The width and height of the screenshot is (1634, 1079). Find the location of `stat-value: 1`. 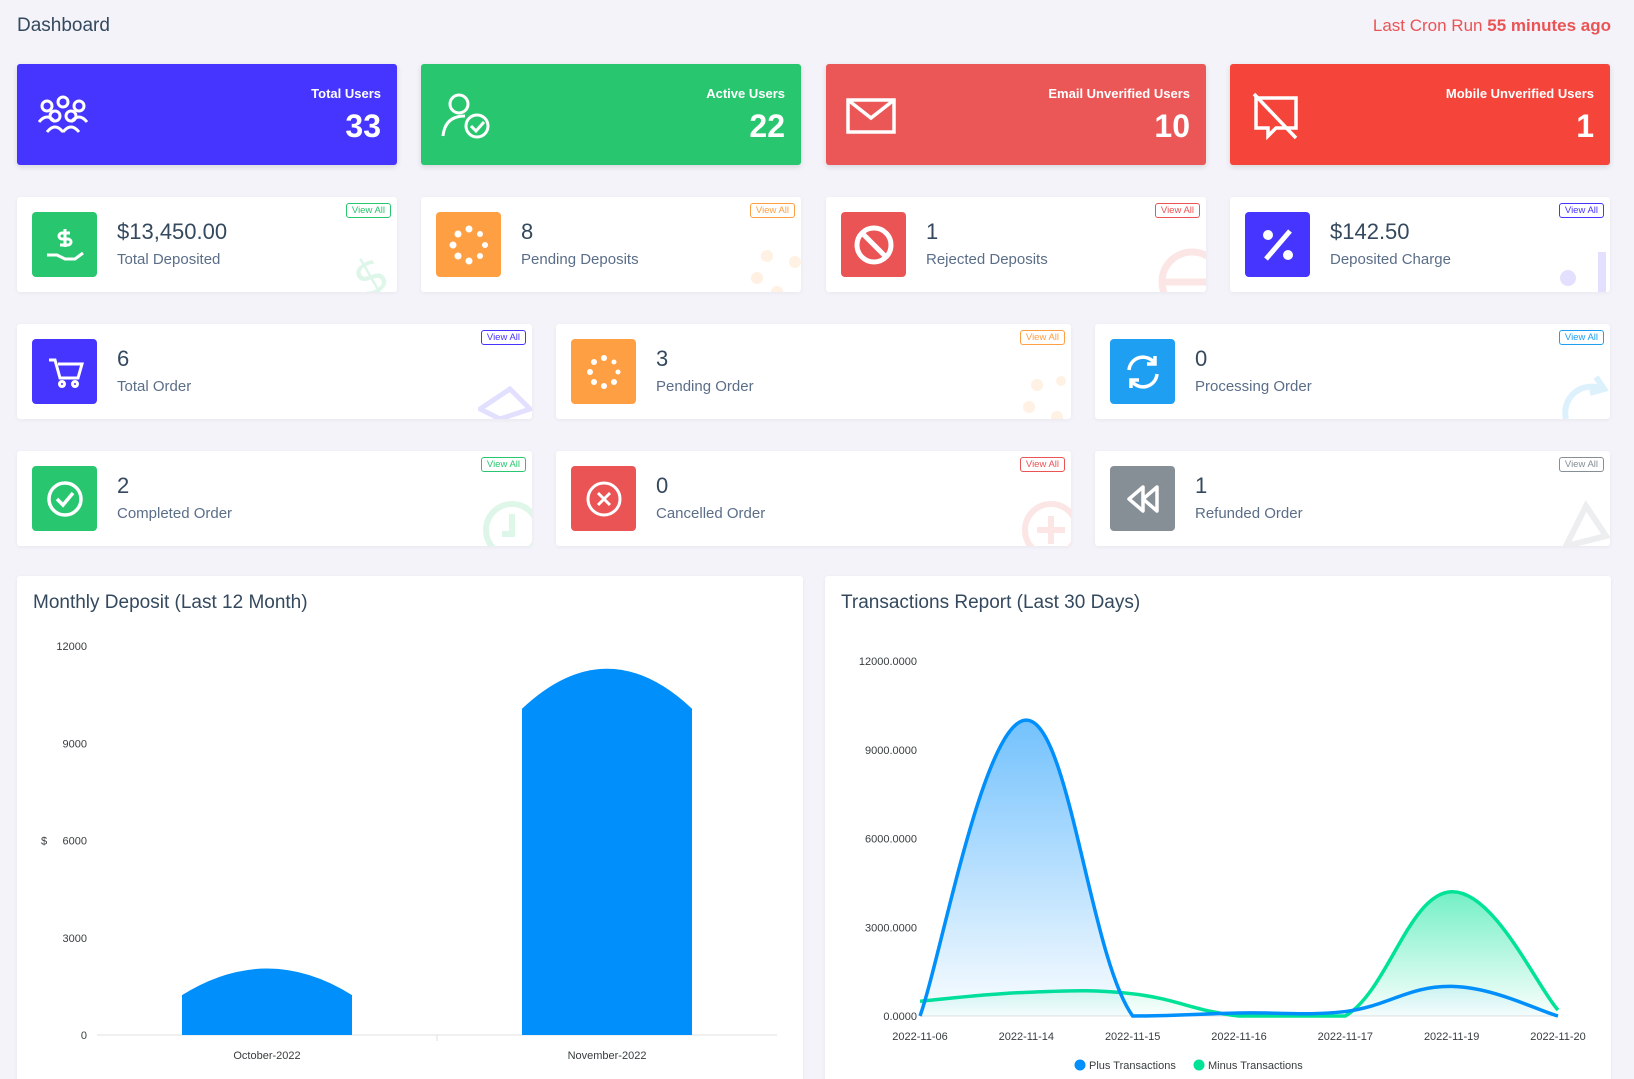

stat-value: 1 is located at coordinates (1585, 126).